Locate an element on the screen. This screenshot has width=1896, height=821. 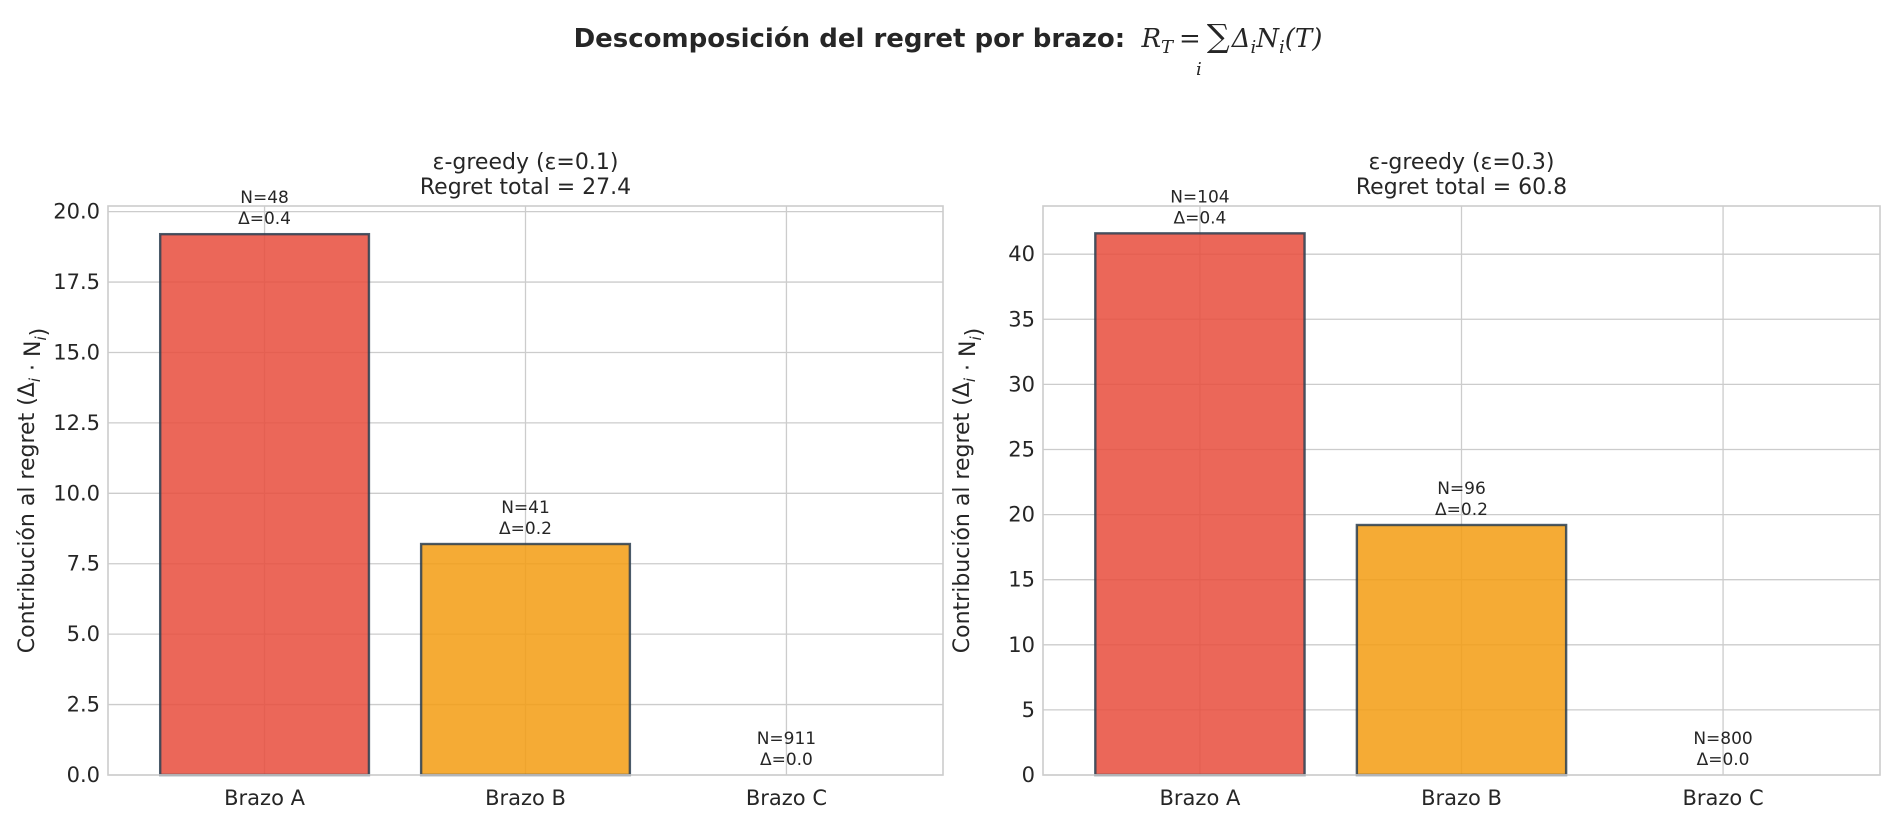
suptitle-formula-sub-t: T is located at coordinates (1168, 47).